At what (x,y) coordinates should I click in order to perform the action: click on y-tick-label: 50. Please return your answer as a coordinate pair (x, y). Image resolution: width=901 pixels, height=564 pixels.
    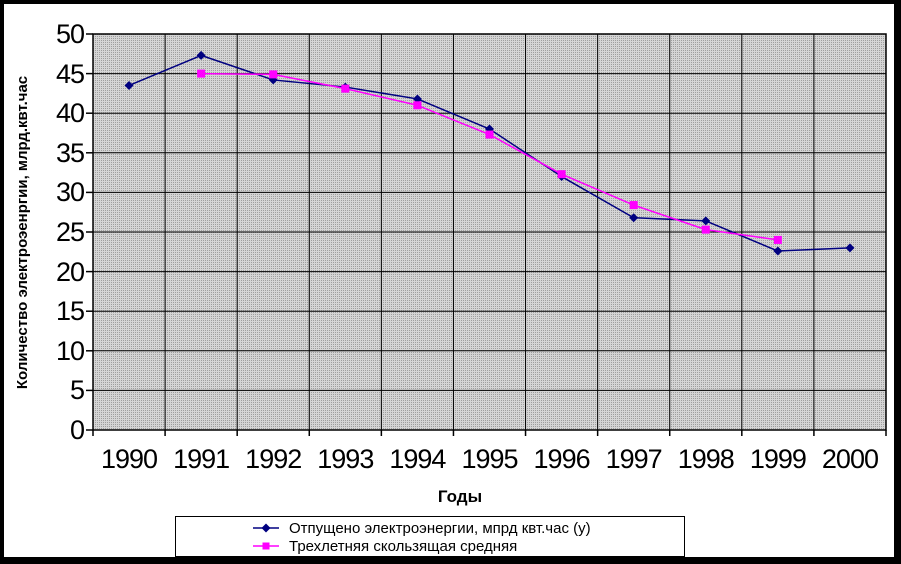
    Looking at the image, I should click on (70, 34).